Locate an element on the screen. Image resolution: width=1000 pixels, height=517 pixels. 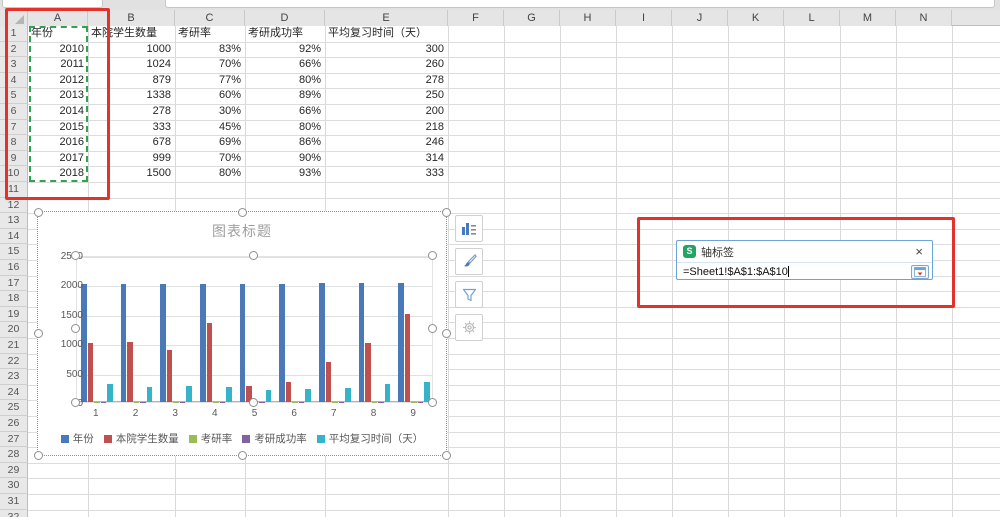
bar-本院学生数量-9 is located at coordinates (407, 357).